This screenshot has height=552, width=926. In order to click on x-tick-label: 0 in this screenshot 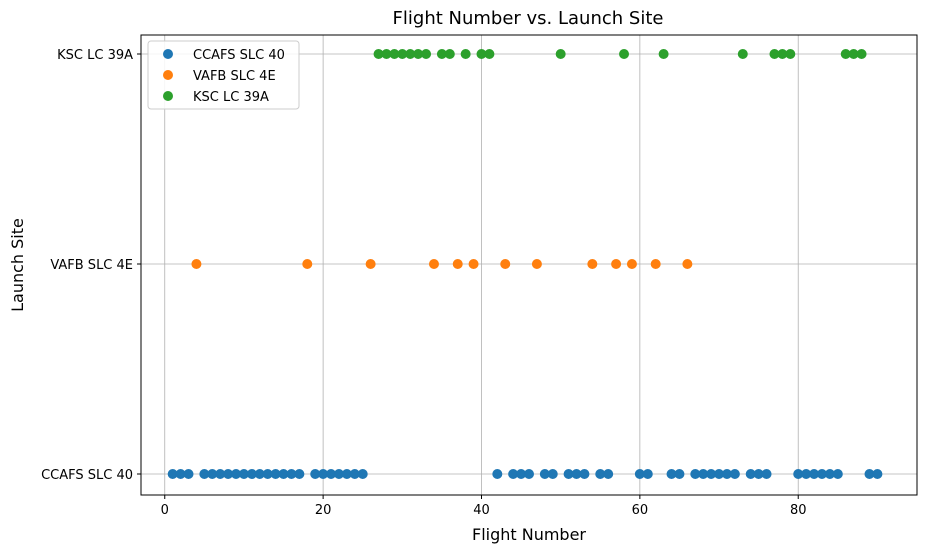, I will do `click(165, 510)`.